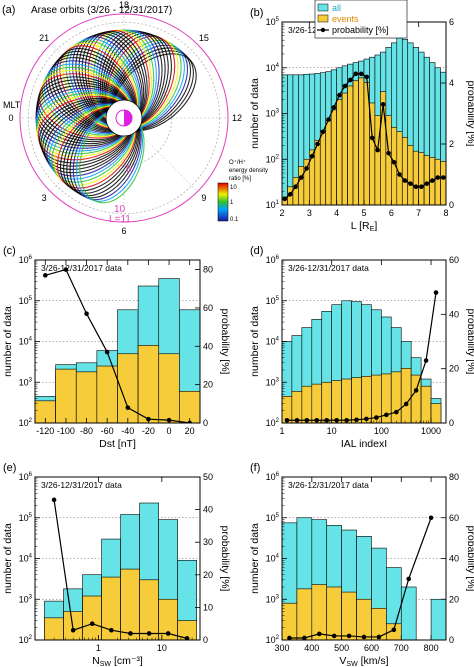  I want to click on x-tick-label: 600, so click(371, 648).